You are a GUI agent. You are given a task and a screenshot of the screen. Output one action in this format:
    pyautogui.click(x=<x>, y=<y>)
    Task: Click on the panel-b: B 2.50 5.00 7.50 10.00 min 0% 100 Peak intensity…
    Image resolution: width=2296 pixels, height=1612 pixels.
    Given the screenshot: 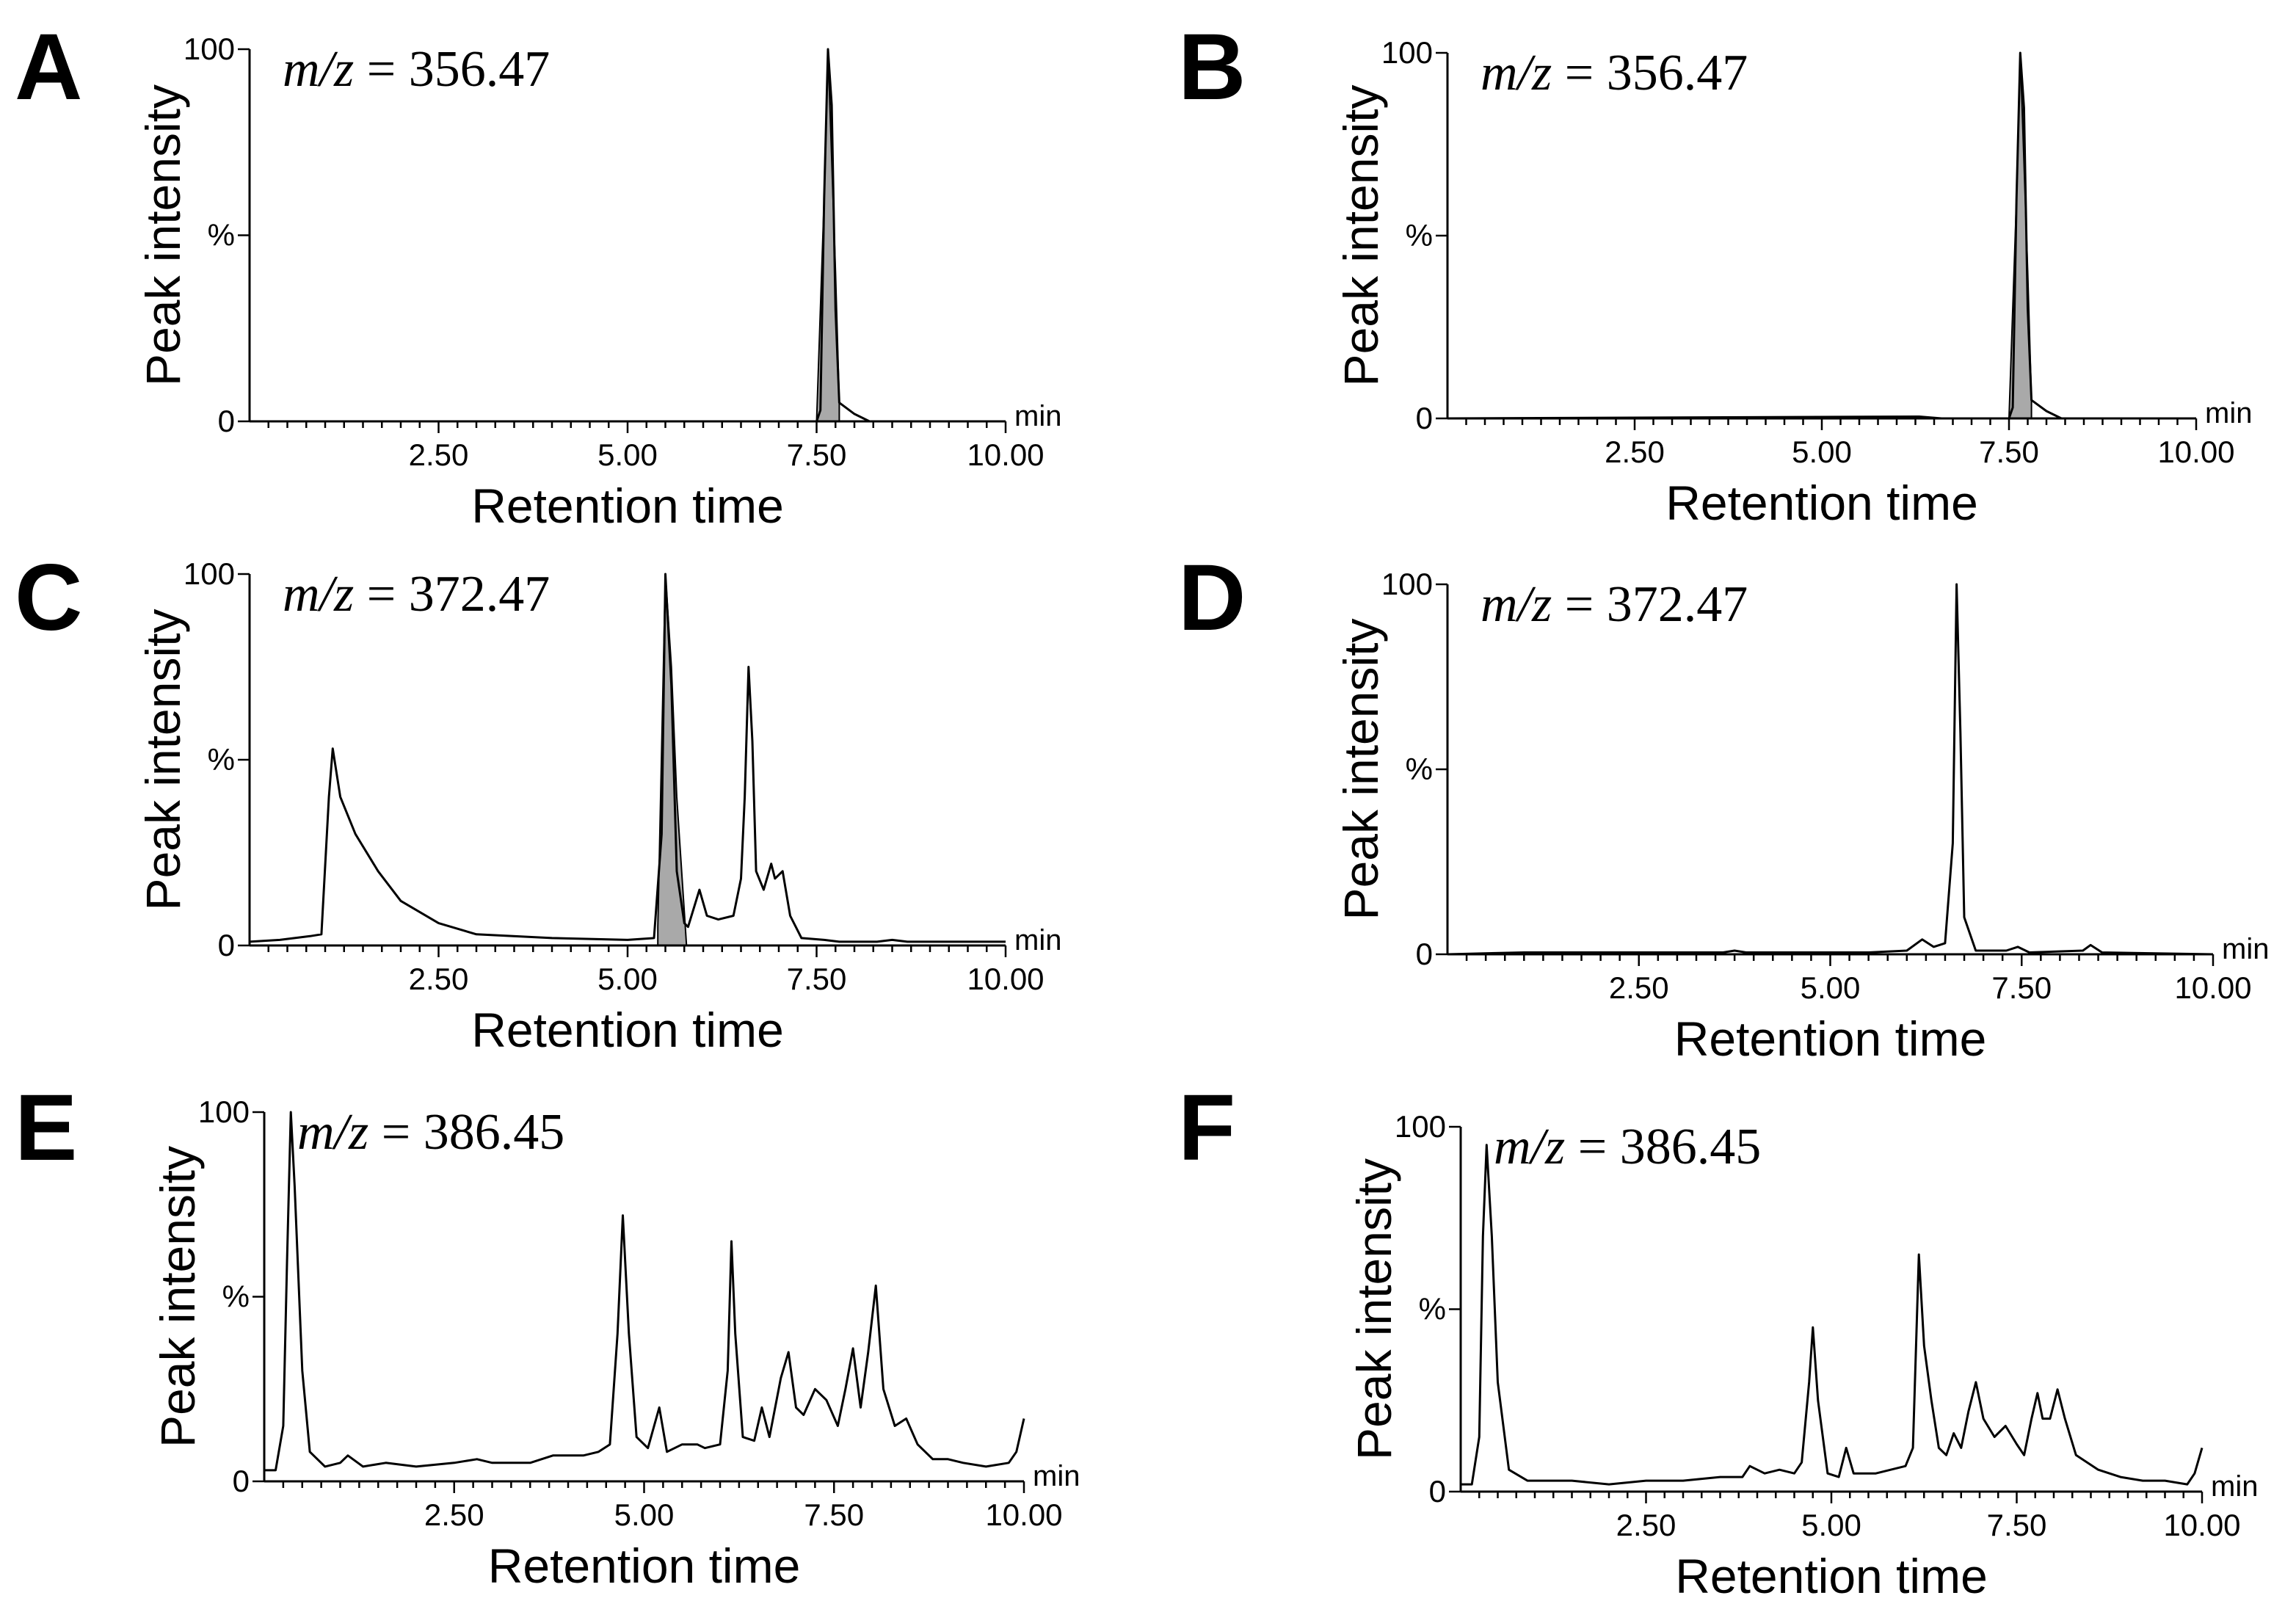 What is the action you would take?
    pyautogui.click(x=1715, y=272)
    